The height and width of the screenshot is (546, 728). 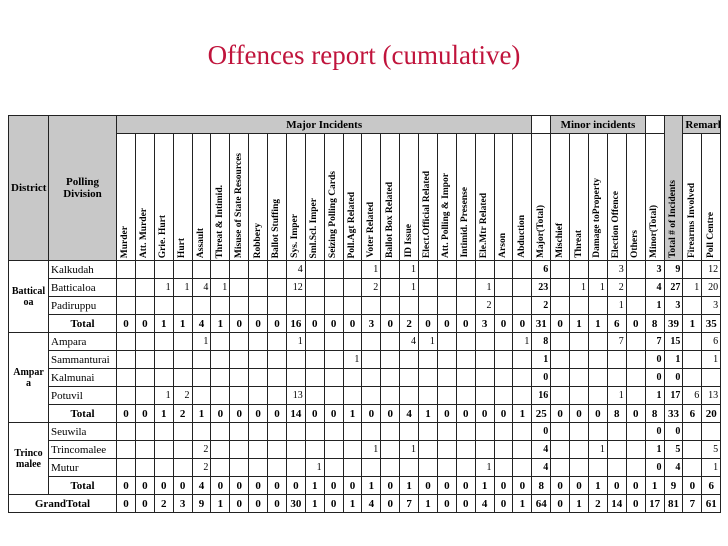 What do you see at coordinates (409, 503) in the screenshot?
I see `value-cell: 7` at bounding box center [409, 503].